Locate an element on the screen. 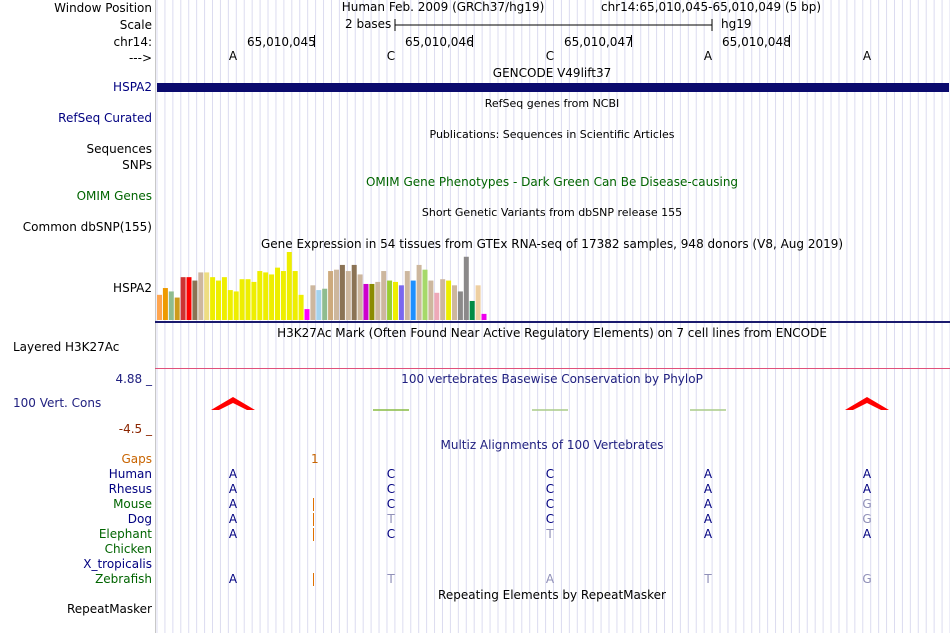  repeatmasker-track-label: RepeatMasker is located at coordinates (109, 609).